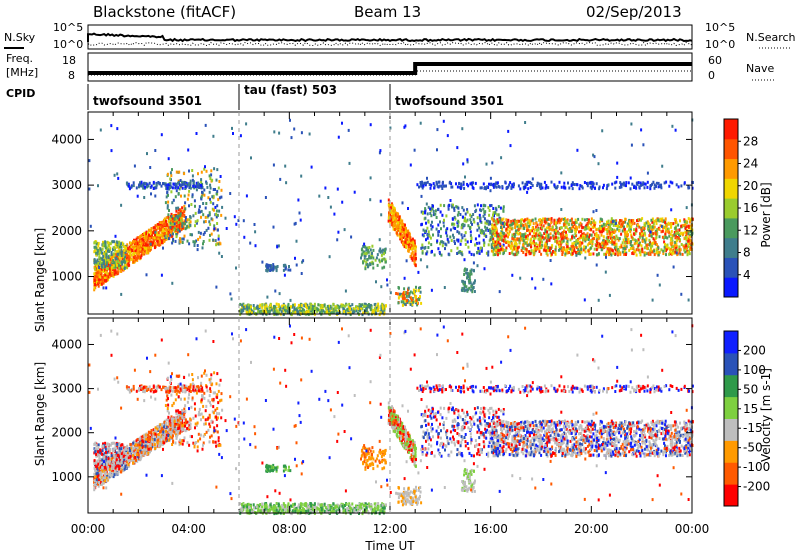 The image size is (800, 554). I want to click on velocity-colorbar-tick-label: 15, so click(750, 409).